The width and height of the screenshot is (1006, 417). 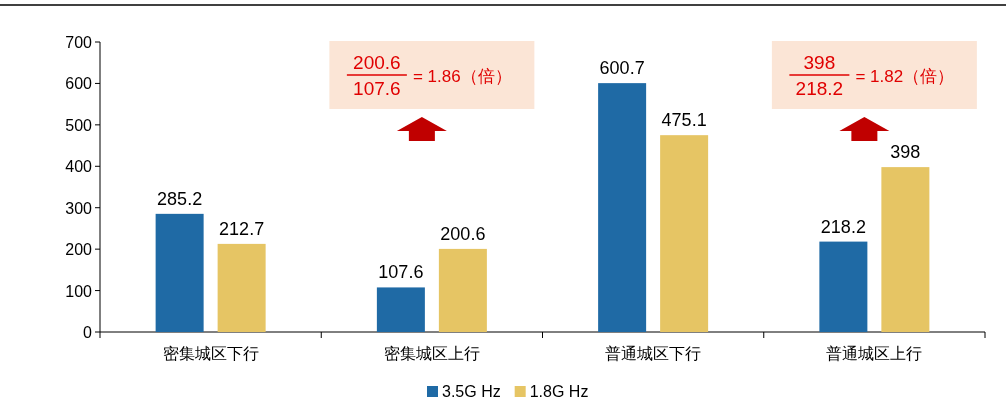 I want to click on legend-label: 3.5G Hz, so click(x=471, y=391).